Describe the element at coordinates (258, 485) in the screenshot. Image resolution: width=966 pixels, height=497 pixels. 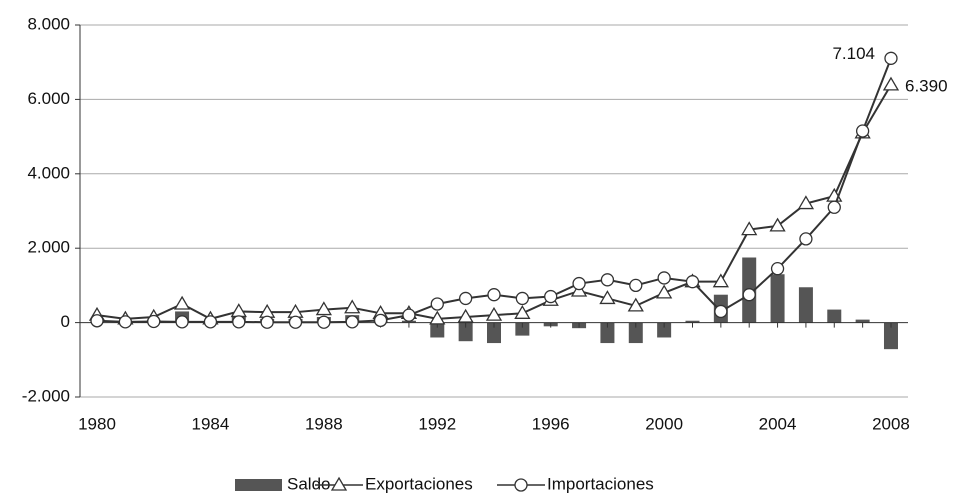
I see `legend-swatch` at that location.